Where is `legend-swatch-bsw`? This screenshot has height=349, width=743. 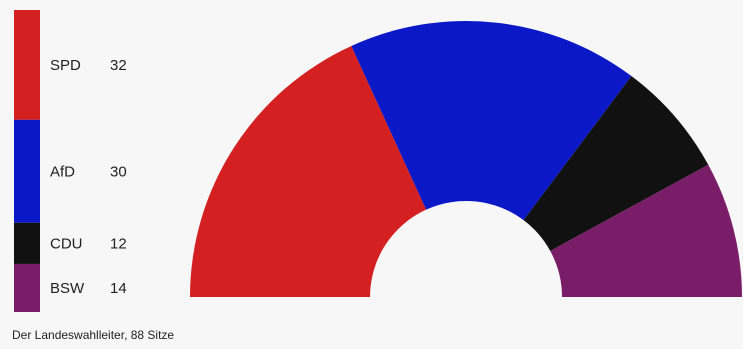
legend-swatch-bsw is located at coordinates (27, 287).